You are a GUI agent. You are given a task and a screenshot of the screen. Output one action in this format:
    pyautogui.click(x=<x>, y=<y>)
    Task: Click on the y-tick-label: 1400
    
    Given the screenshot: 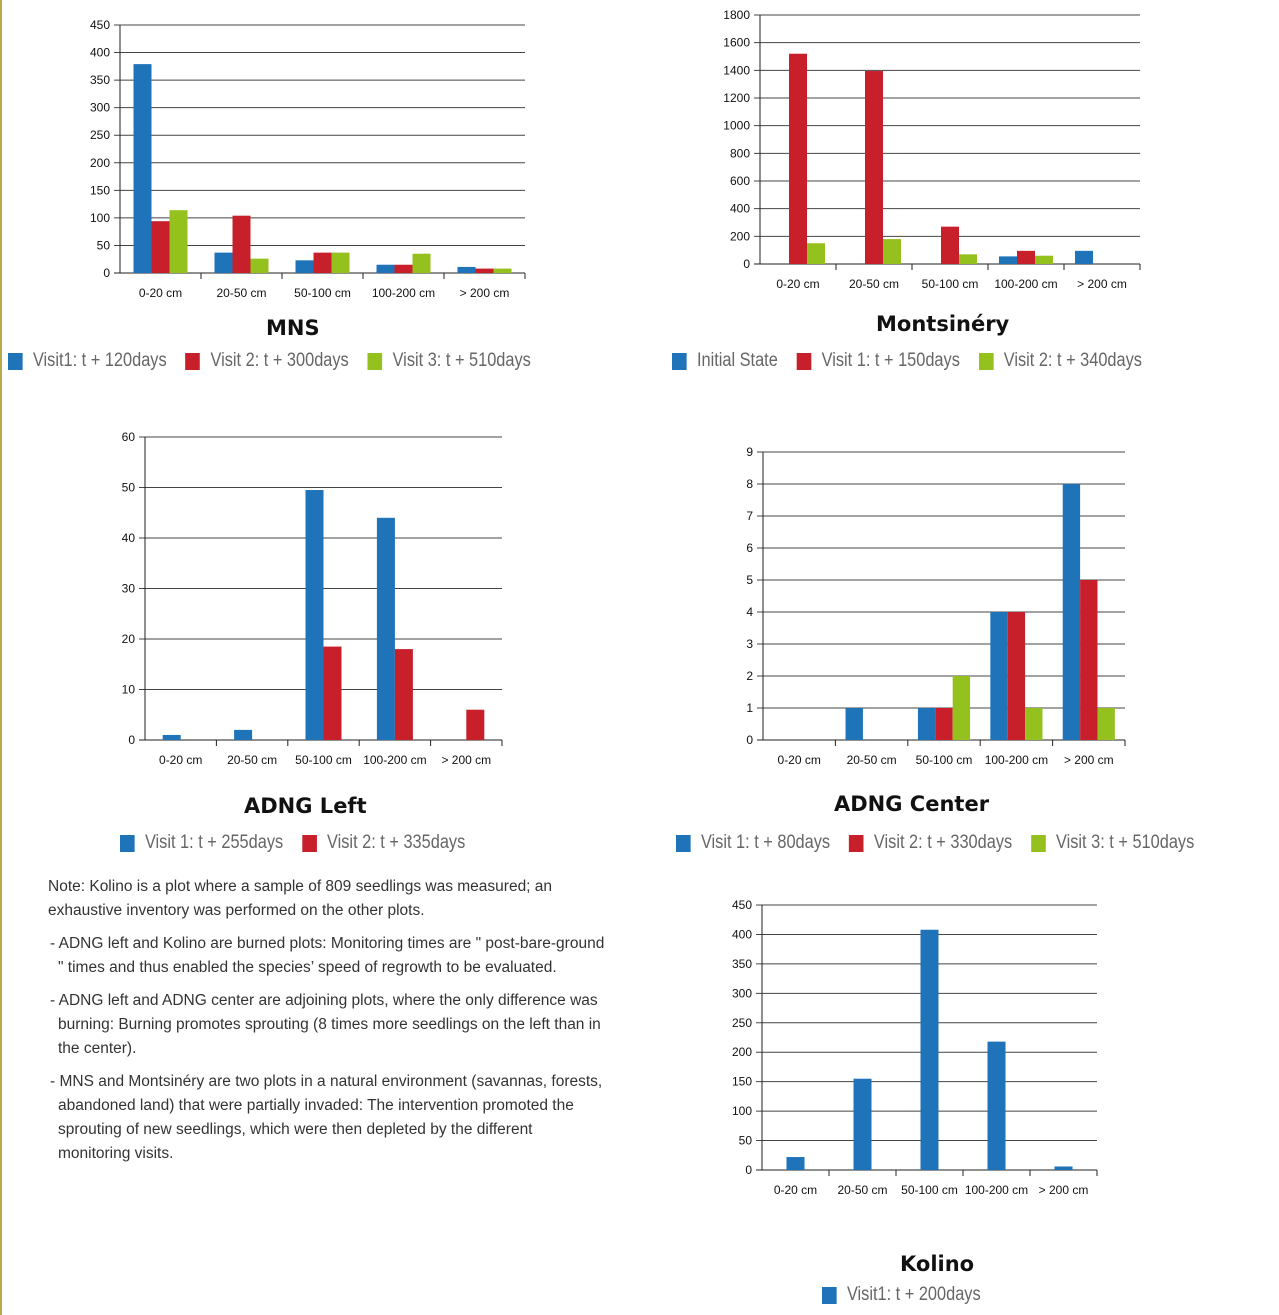 What is the action you would take?
    pyautogui.click(x=736, y=70)
    